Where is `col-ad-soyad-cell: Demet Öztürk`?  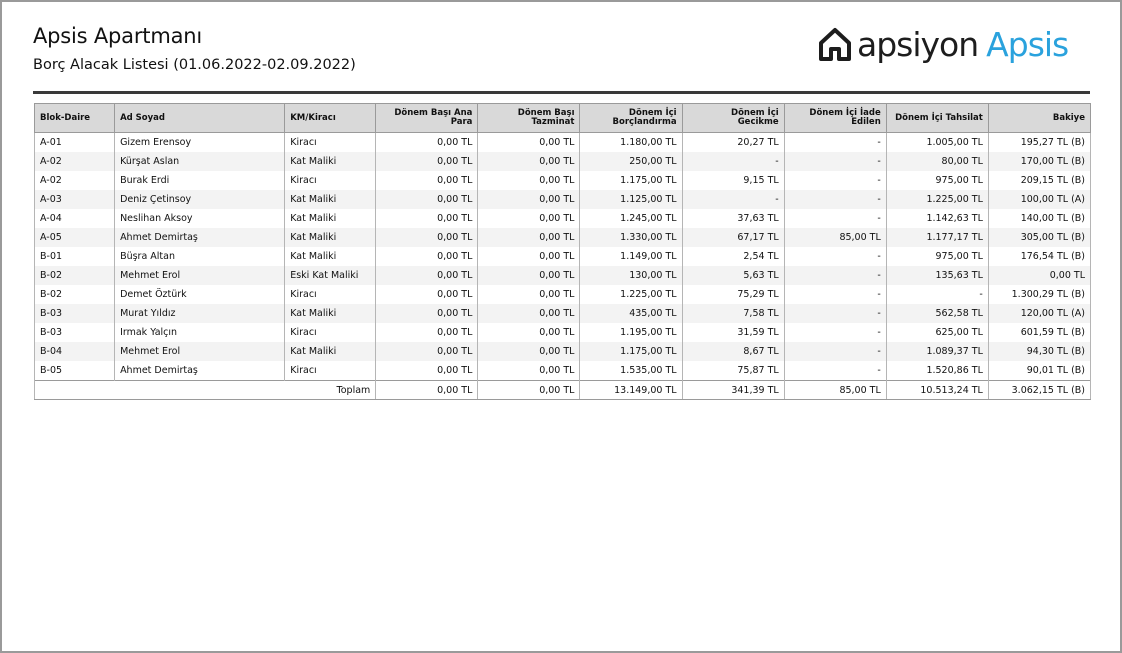
col-ad-soyad-cell: Demet Öztürk is located at coordinates (200, 294).